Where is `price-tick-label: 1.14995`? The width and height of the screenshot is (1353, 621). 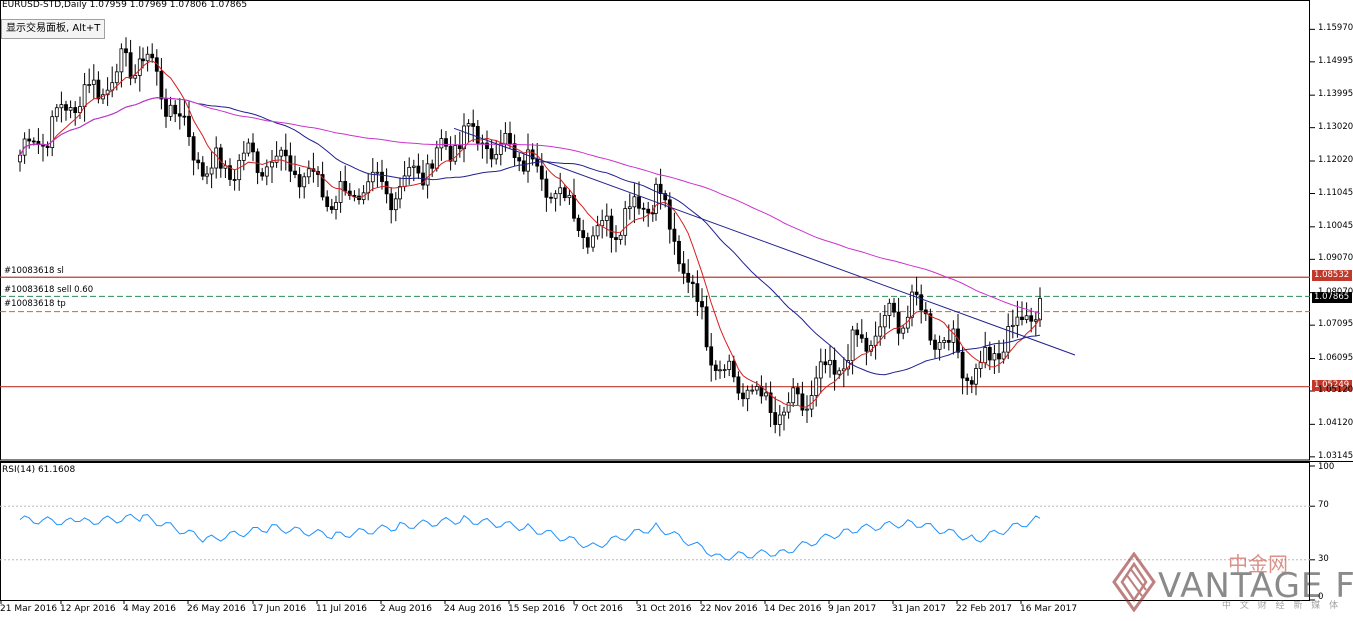 price-tick-label: 1.14995 is located at coordinates (1335, 60).